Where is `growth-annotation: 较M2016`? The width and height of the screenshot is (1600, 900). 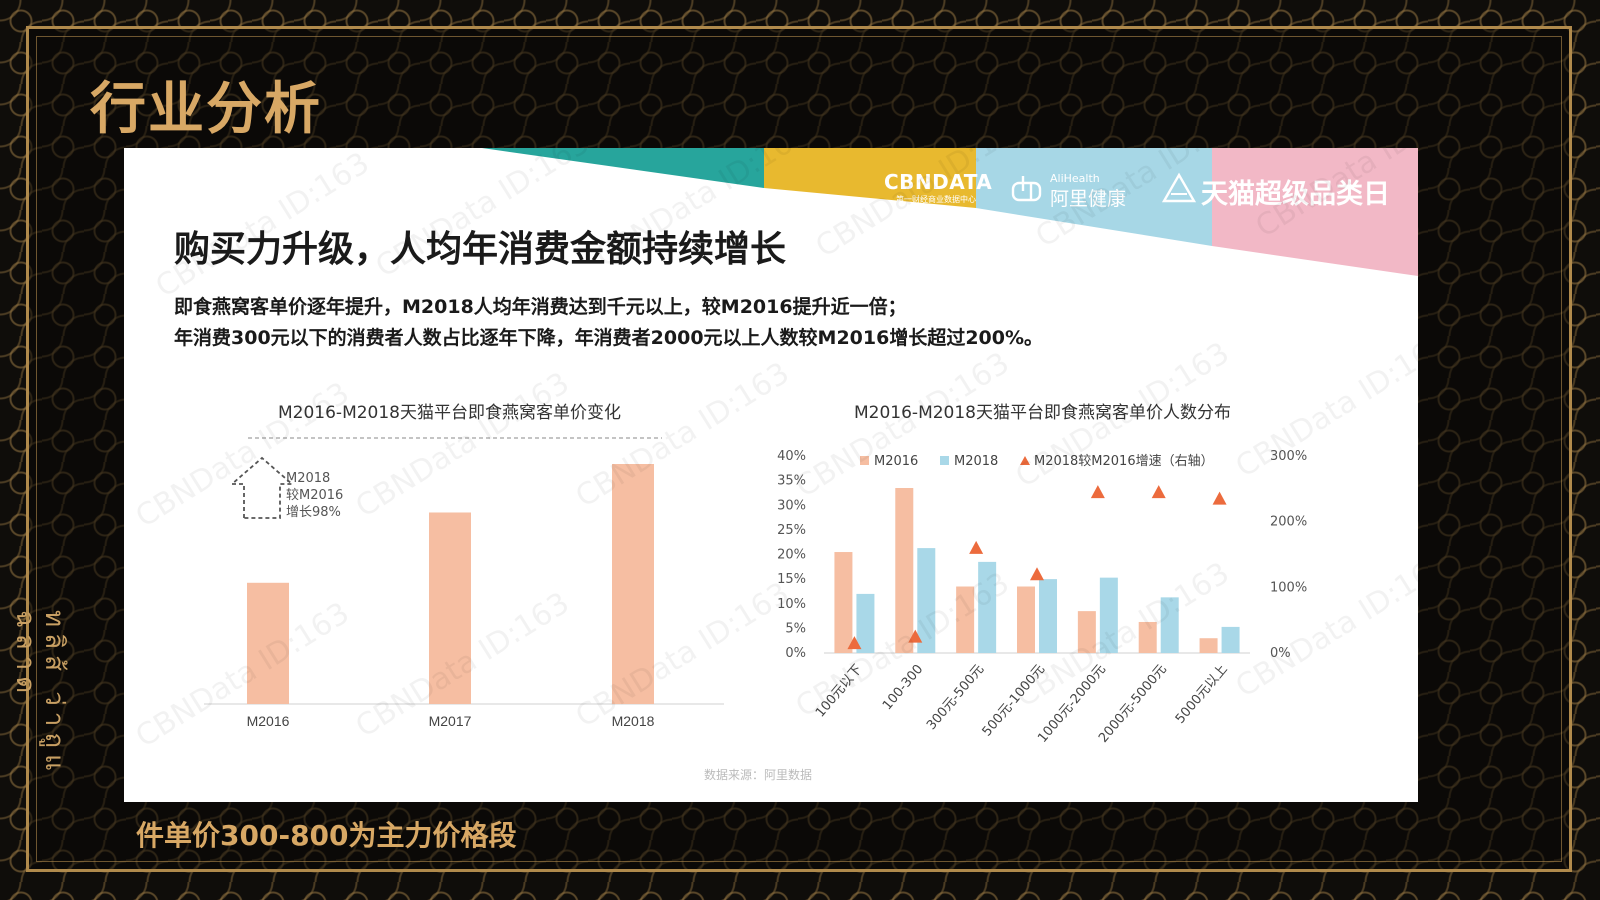 growth-annotation: 较M2016 is located at coordinates (314, 495).